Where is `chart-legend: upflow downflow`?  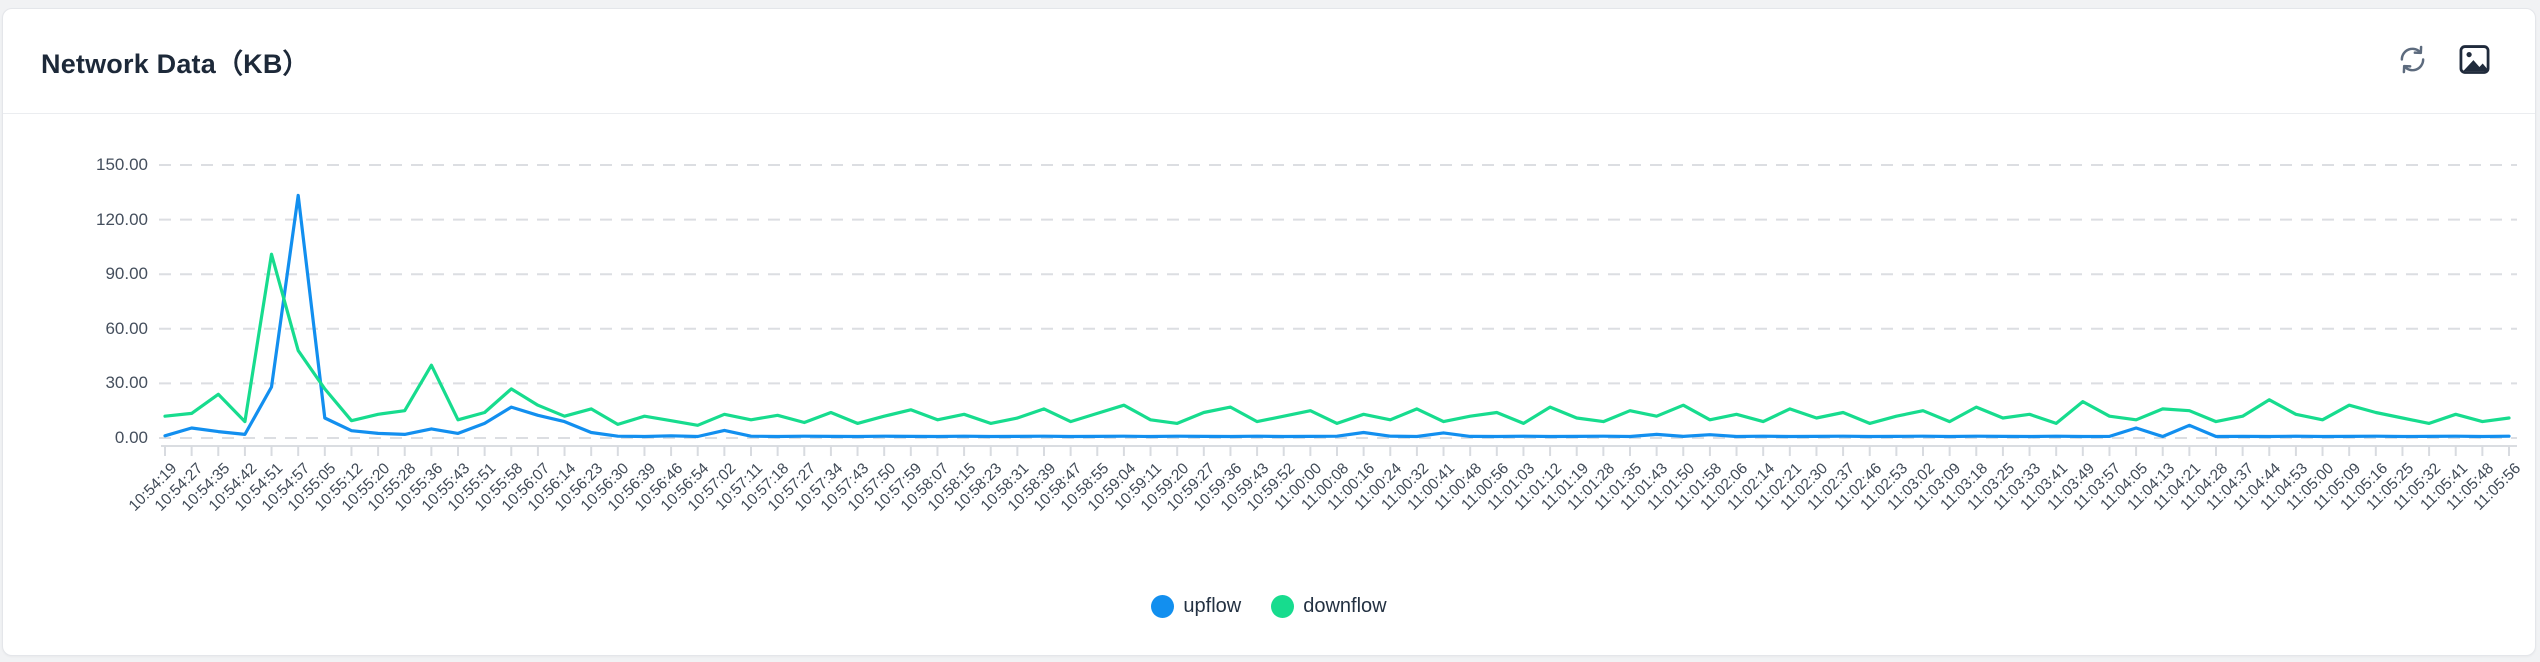
chart-legend: upflow downflow is located at coordinates (1269, 606).